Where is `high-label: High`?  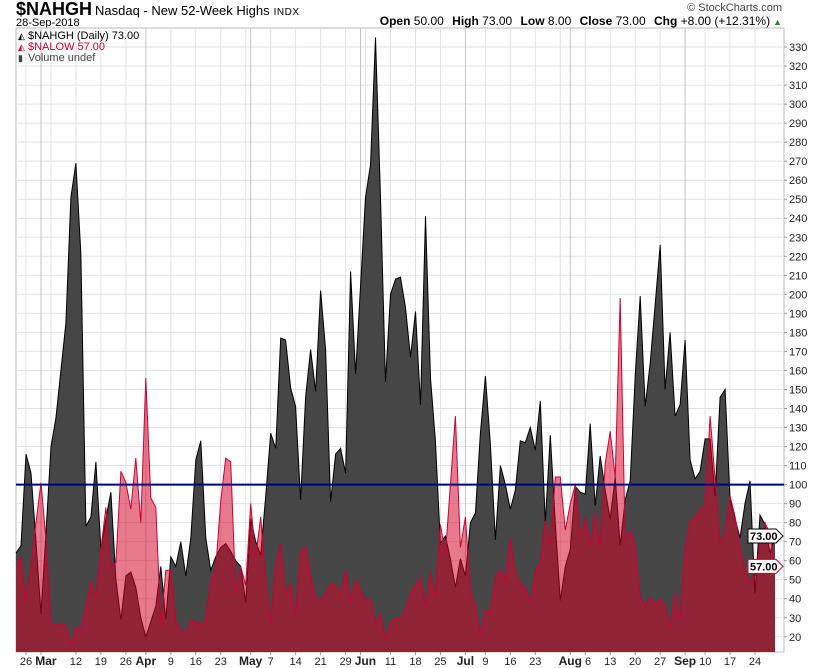 high-label: High is located at coordinates (465, 21).